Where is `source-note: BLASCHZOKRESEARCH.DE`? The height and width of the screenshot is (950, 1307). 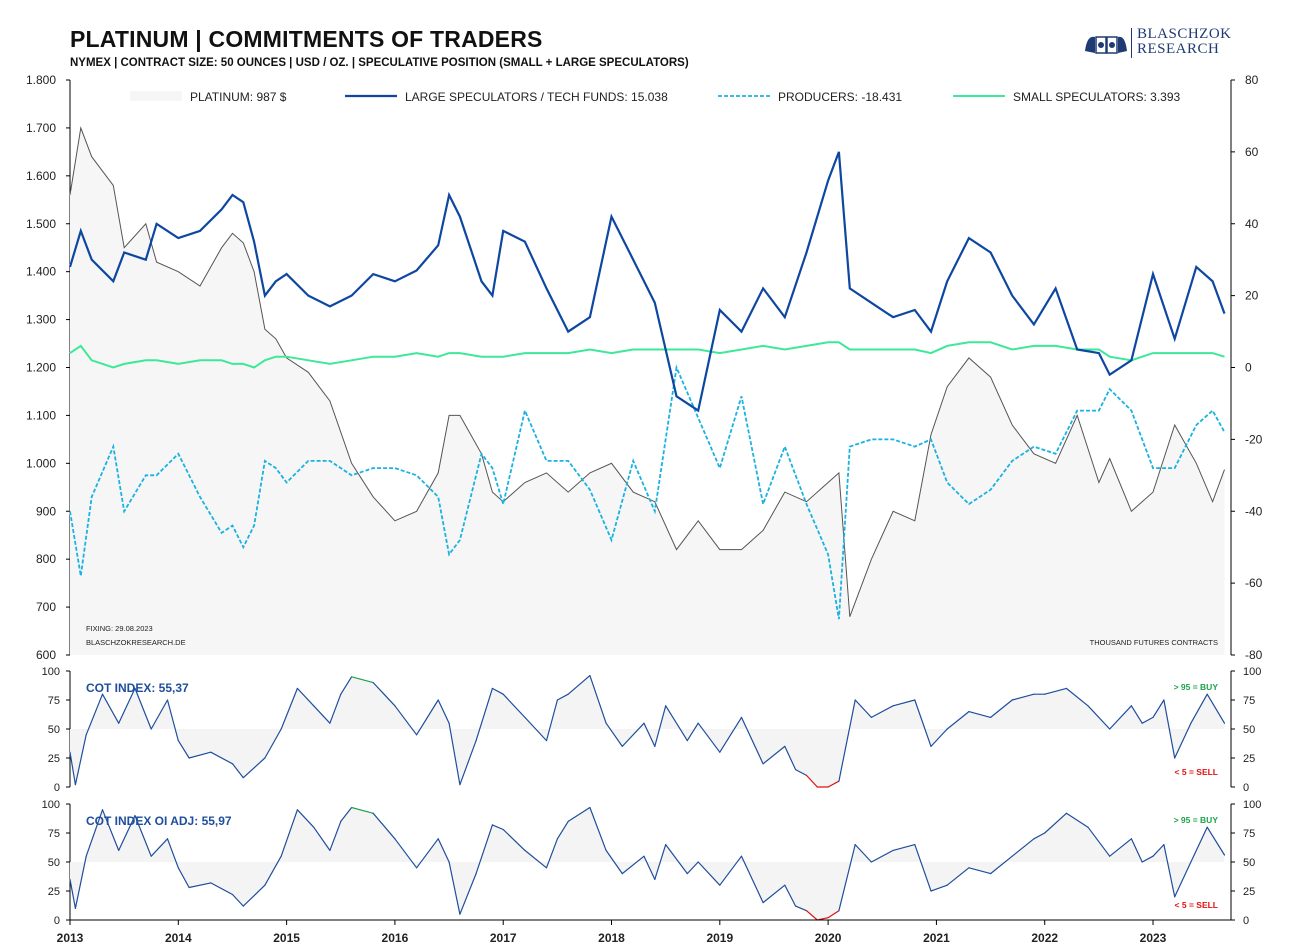
source-note: BLASCHZOKRESEARCH.DE is located at coordinates (136, 642).